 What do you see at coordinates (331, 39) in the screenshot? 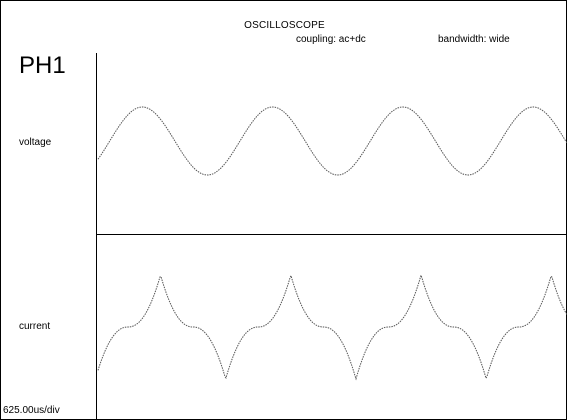
I see `coupling-readout: coupling: ac+dc` at bounding box center [331, 39].